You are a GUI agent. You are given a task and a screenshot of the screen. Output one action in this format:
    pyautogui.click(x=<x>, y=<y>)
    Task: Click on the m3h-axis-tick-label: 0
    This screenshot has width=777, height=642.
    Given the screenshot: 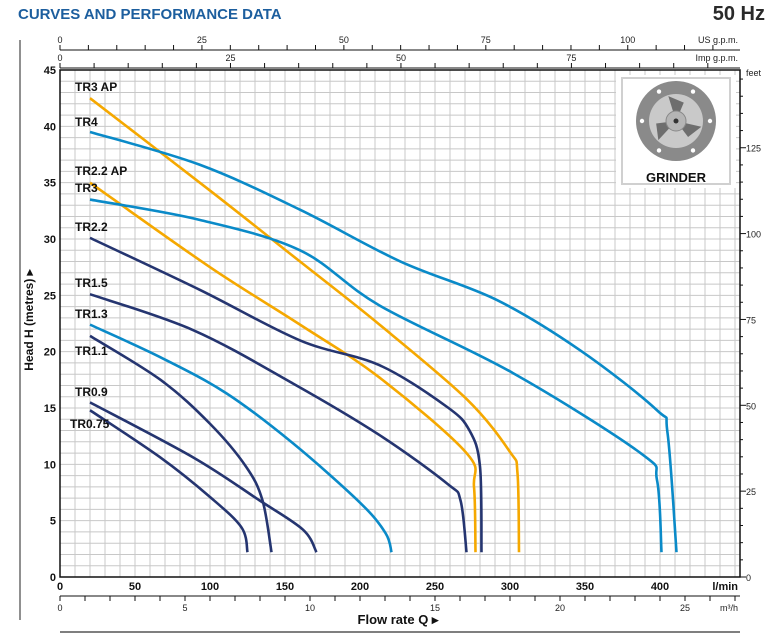 What is the action you would take?
    pyautogui.click(x=59, y=608)
    